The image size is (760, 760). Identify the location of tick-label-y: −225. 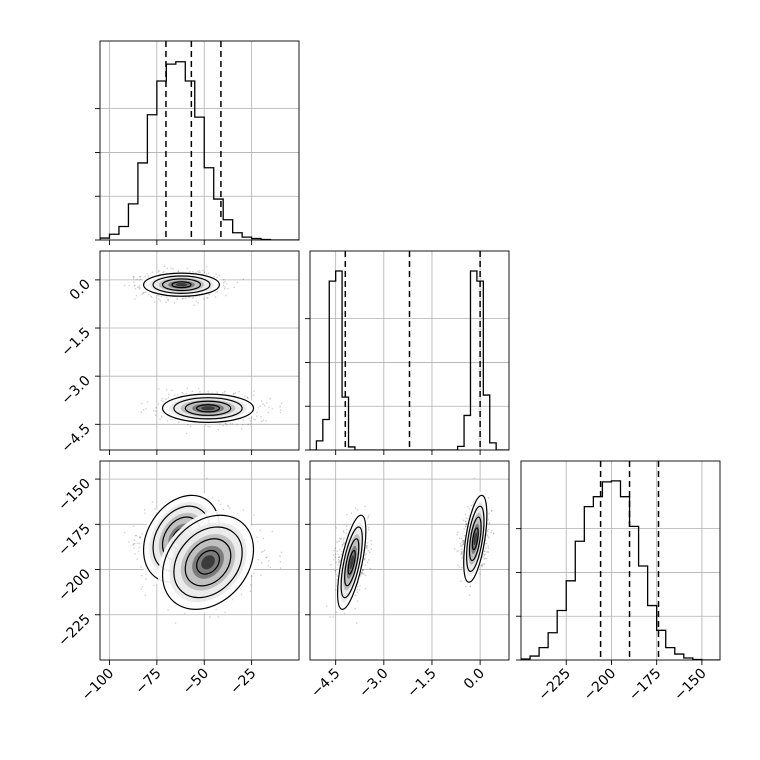
(74, 630).